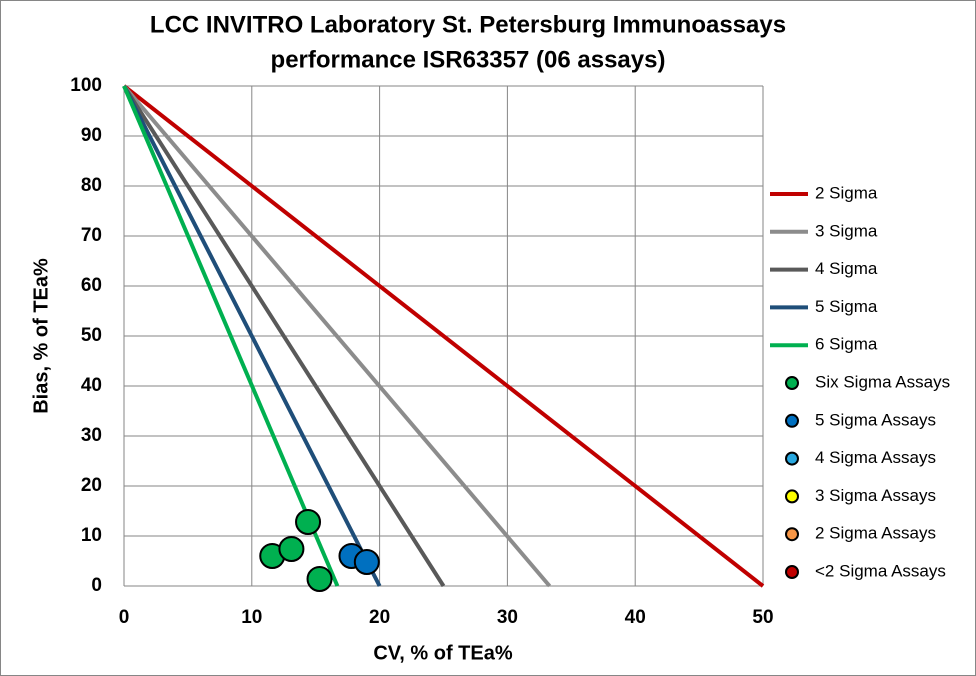  I want to click on x-axis-label: CV, % of TEa%, so click(443, 653).